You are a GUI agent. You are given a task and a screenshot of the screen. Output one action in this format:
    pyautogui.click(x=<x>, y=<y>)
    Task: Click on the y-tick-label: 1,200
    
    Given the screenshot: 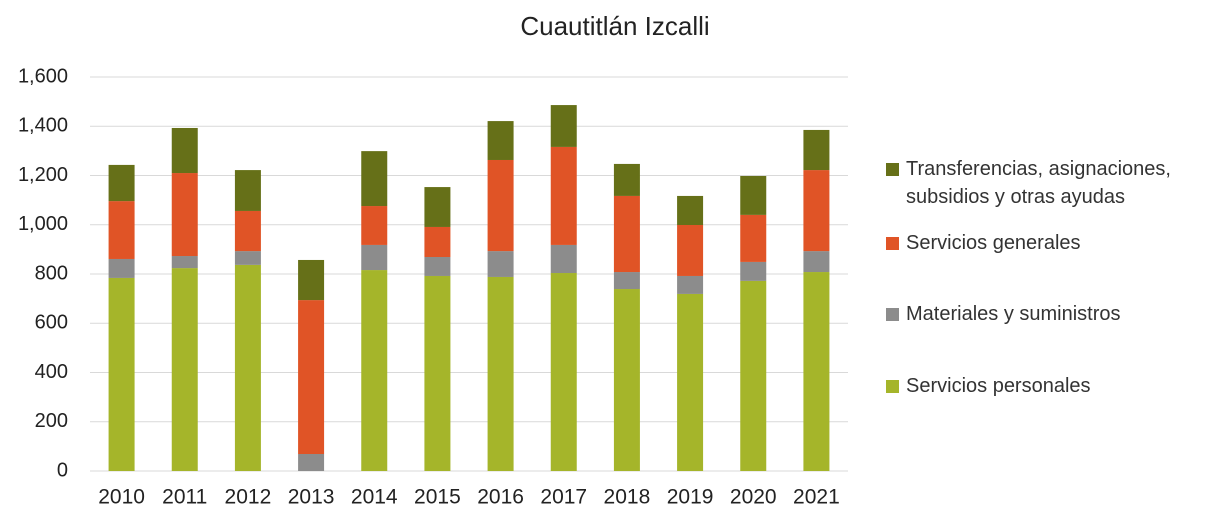 What is the action you would take?
    pyautogui.click(x=43, y=175)
    